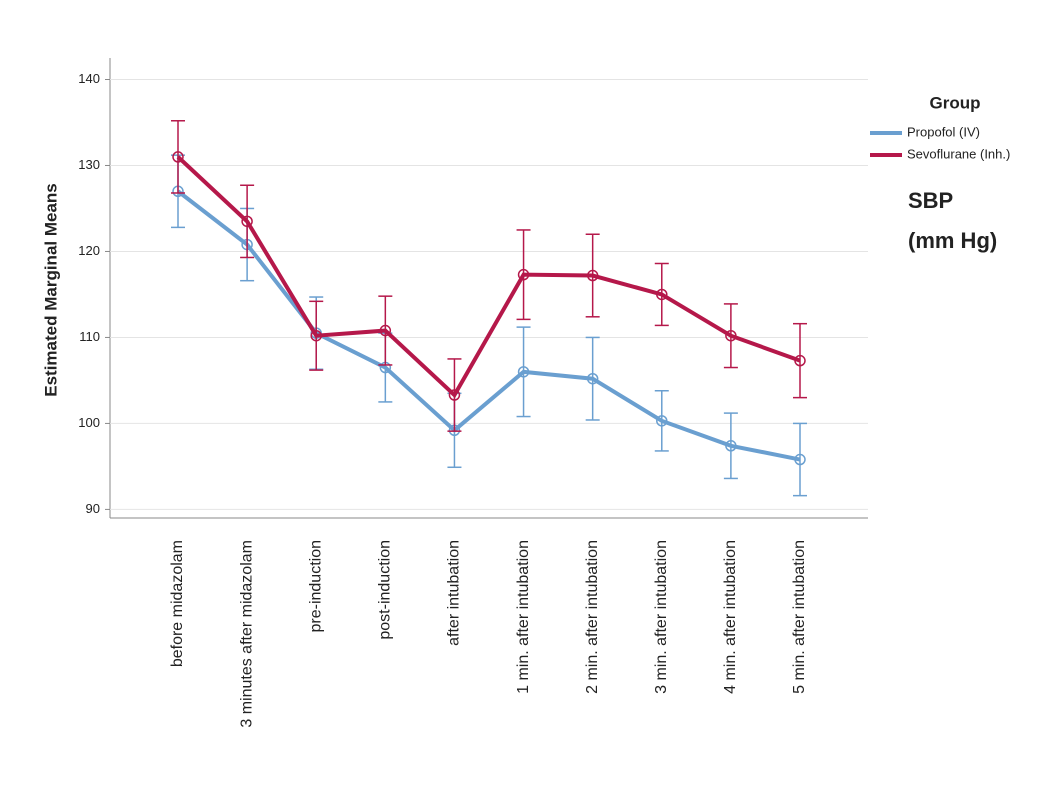  What do you see at coordinates (246, 634) in the screenshot?
I see `x-tick-label: 3 minutes after midazolam` at bounding box center [246, 634].